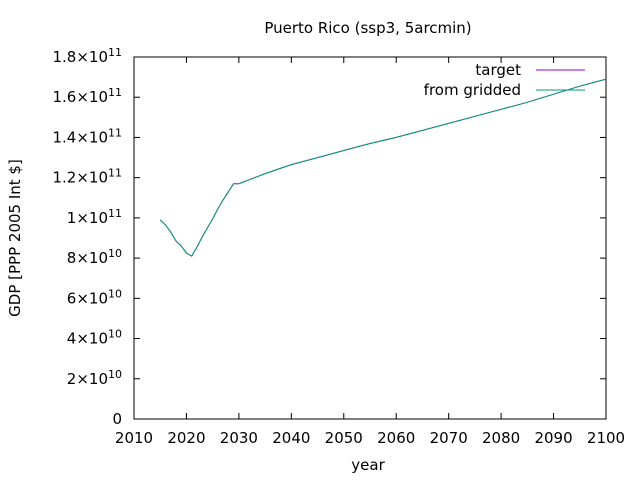  Describe the element at coordinates (87, 298) in the screenshot. I see `y-tick-mantissa: 6×10` at that location.